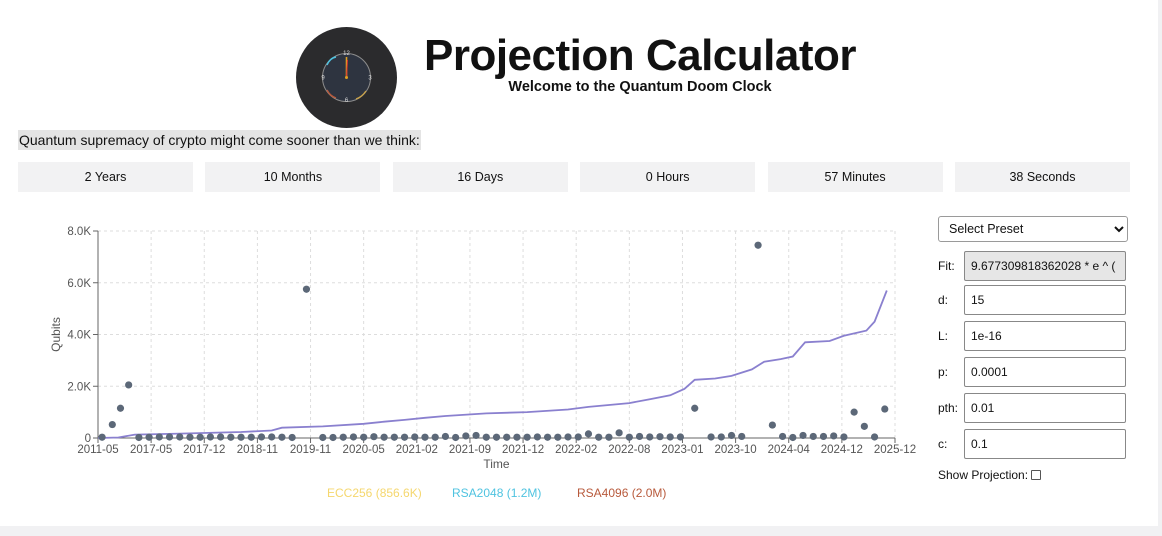 This screenshot has height=536, width=1162. Describe the element at coordinates (310, 450) in the screenshot. I see `x-tick-label: 2019-11` at that location.